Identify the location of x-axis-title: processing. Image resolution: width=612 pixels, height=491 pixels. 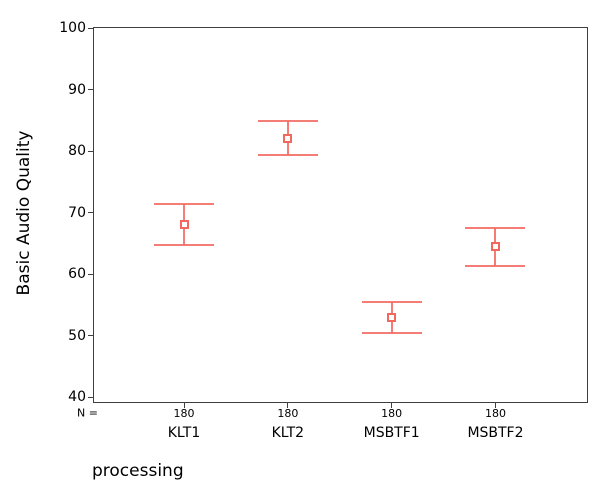
(138, 471).